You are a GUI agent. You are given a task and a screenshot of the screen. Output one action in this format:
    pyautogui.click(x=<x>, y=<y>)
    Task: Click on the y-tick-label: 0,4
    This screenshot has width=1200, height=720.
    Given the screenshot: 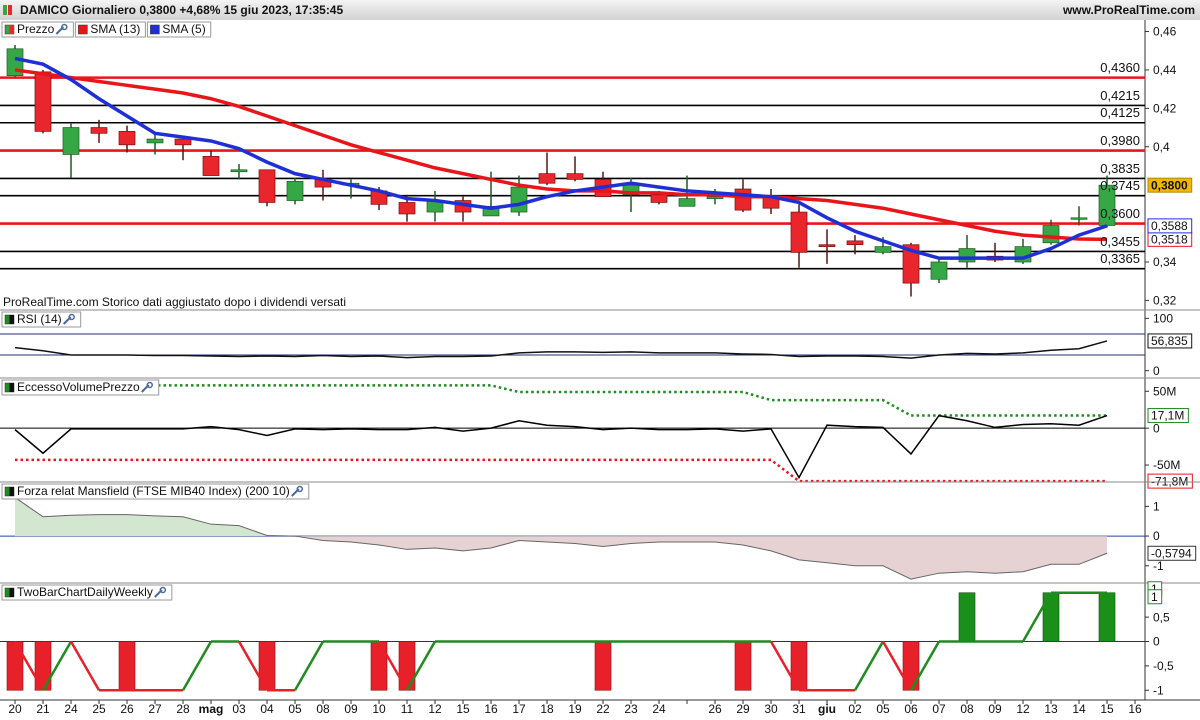 What is the action you would take?
    pyautogui.click(x=1161, y=147)
    